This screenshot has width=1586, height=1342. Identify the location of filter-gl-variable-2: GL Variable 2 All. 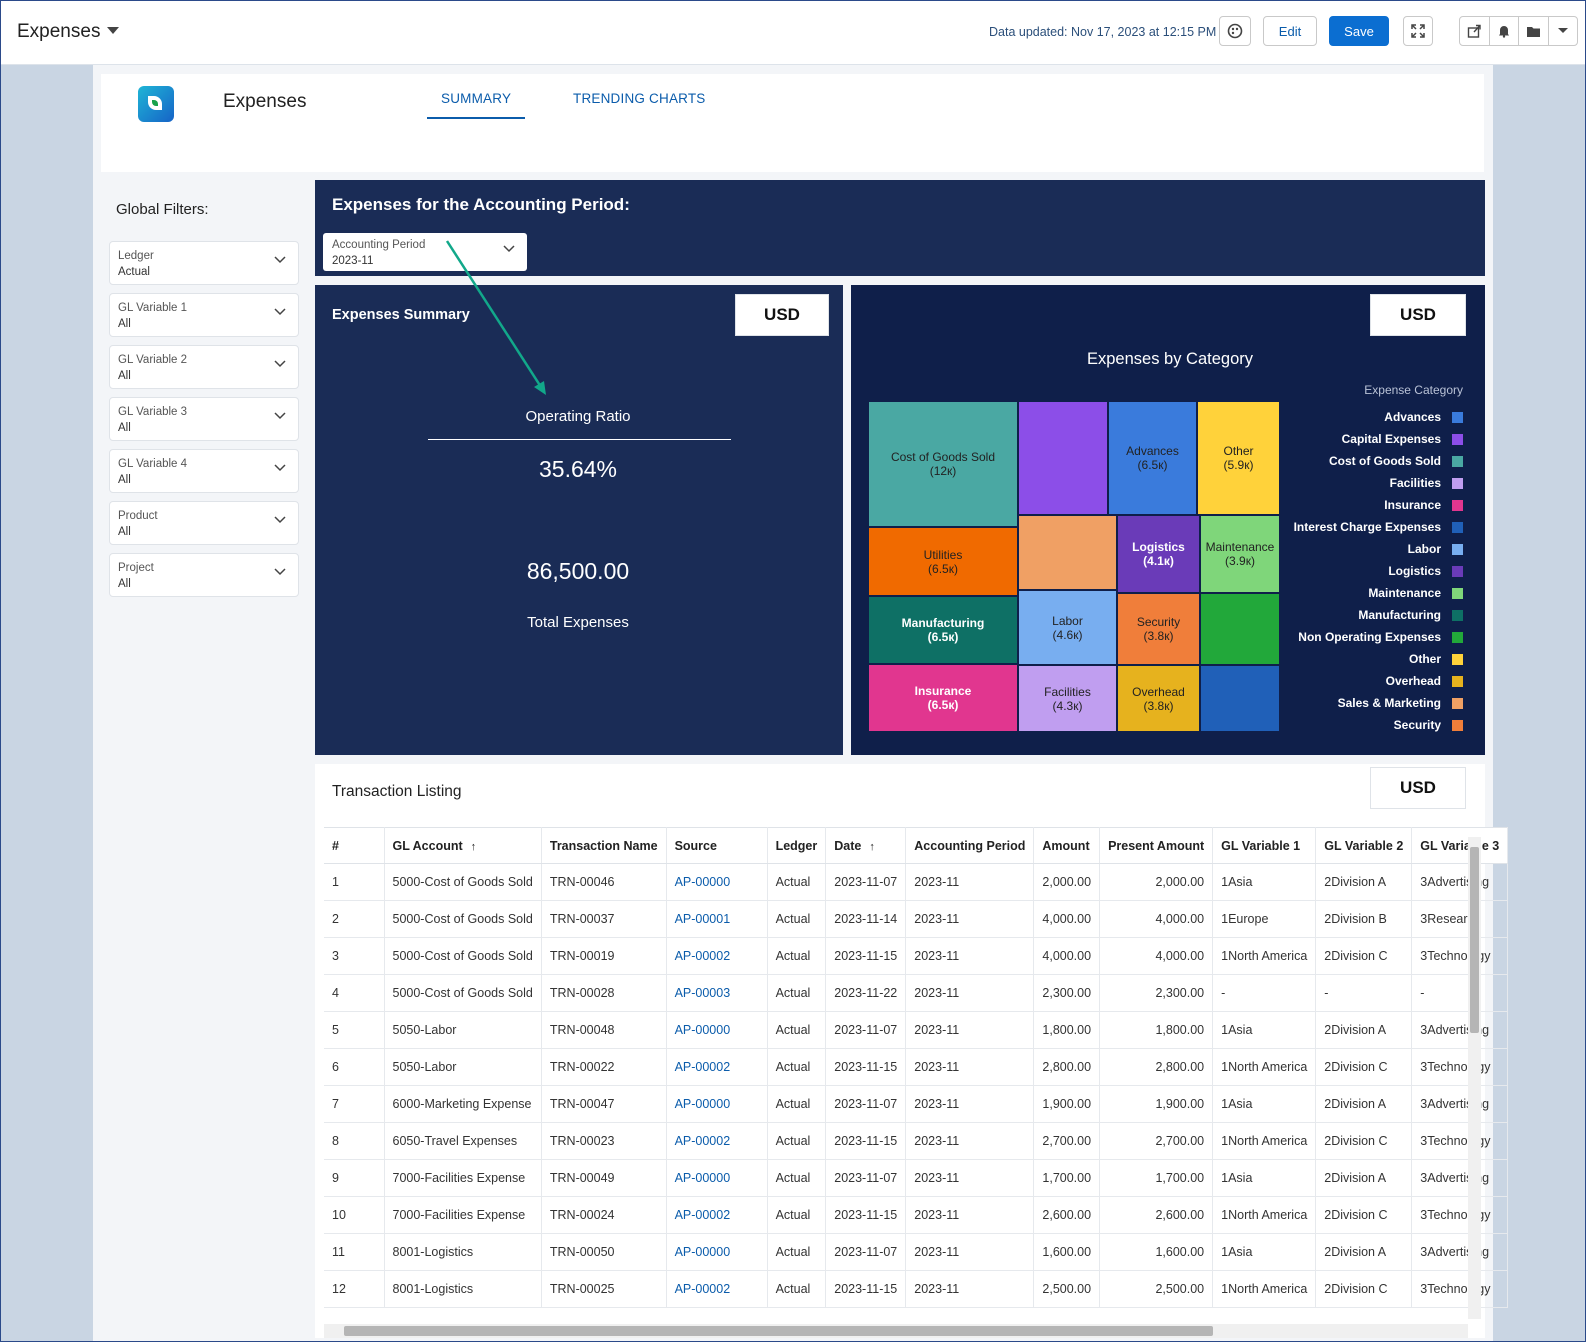
(204, 367).